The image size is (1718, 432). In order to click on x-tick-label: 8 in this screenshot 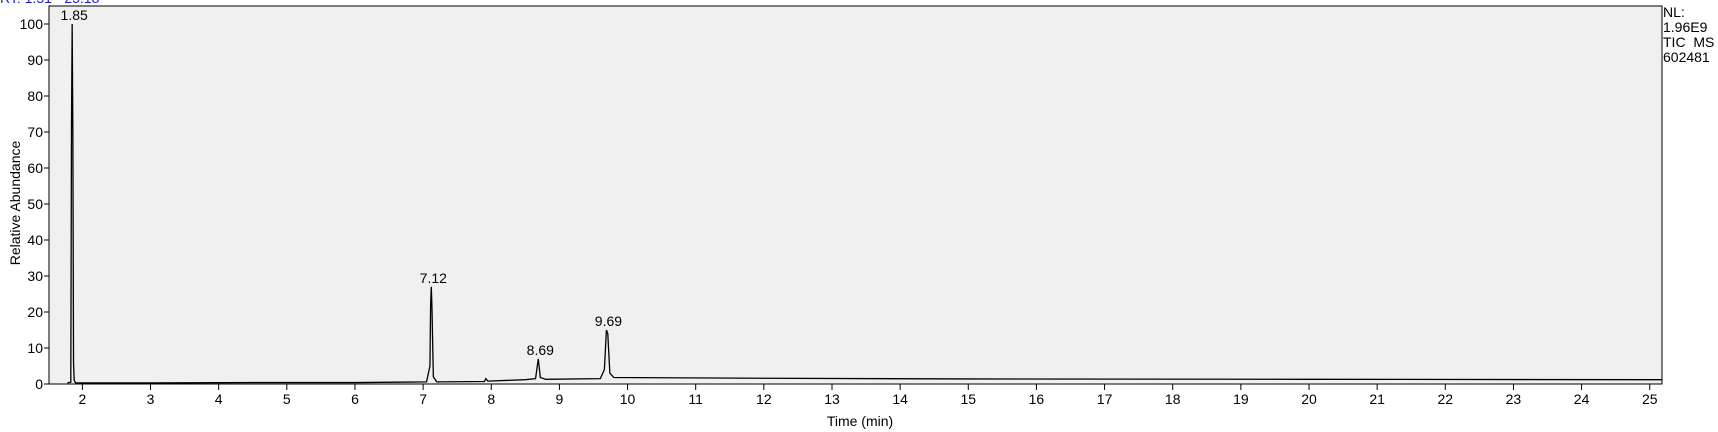, I will do `click(491, 399)`.